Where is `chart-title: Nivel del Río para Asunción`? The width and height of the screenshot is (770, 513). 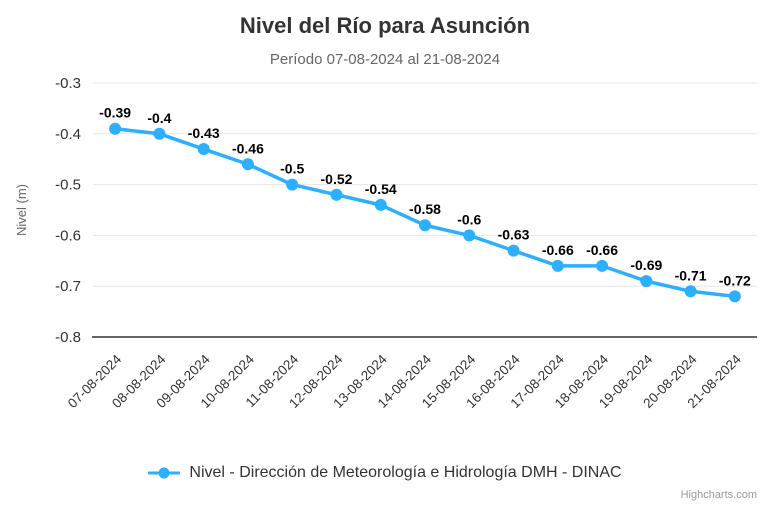
chart-title: Nivel del Río para Asunción is located at coordinates (385, 25).